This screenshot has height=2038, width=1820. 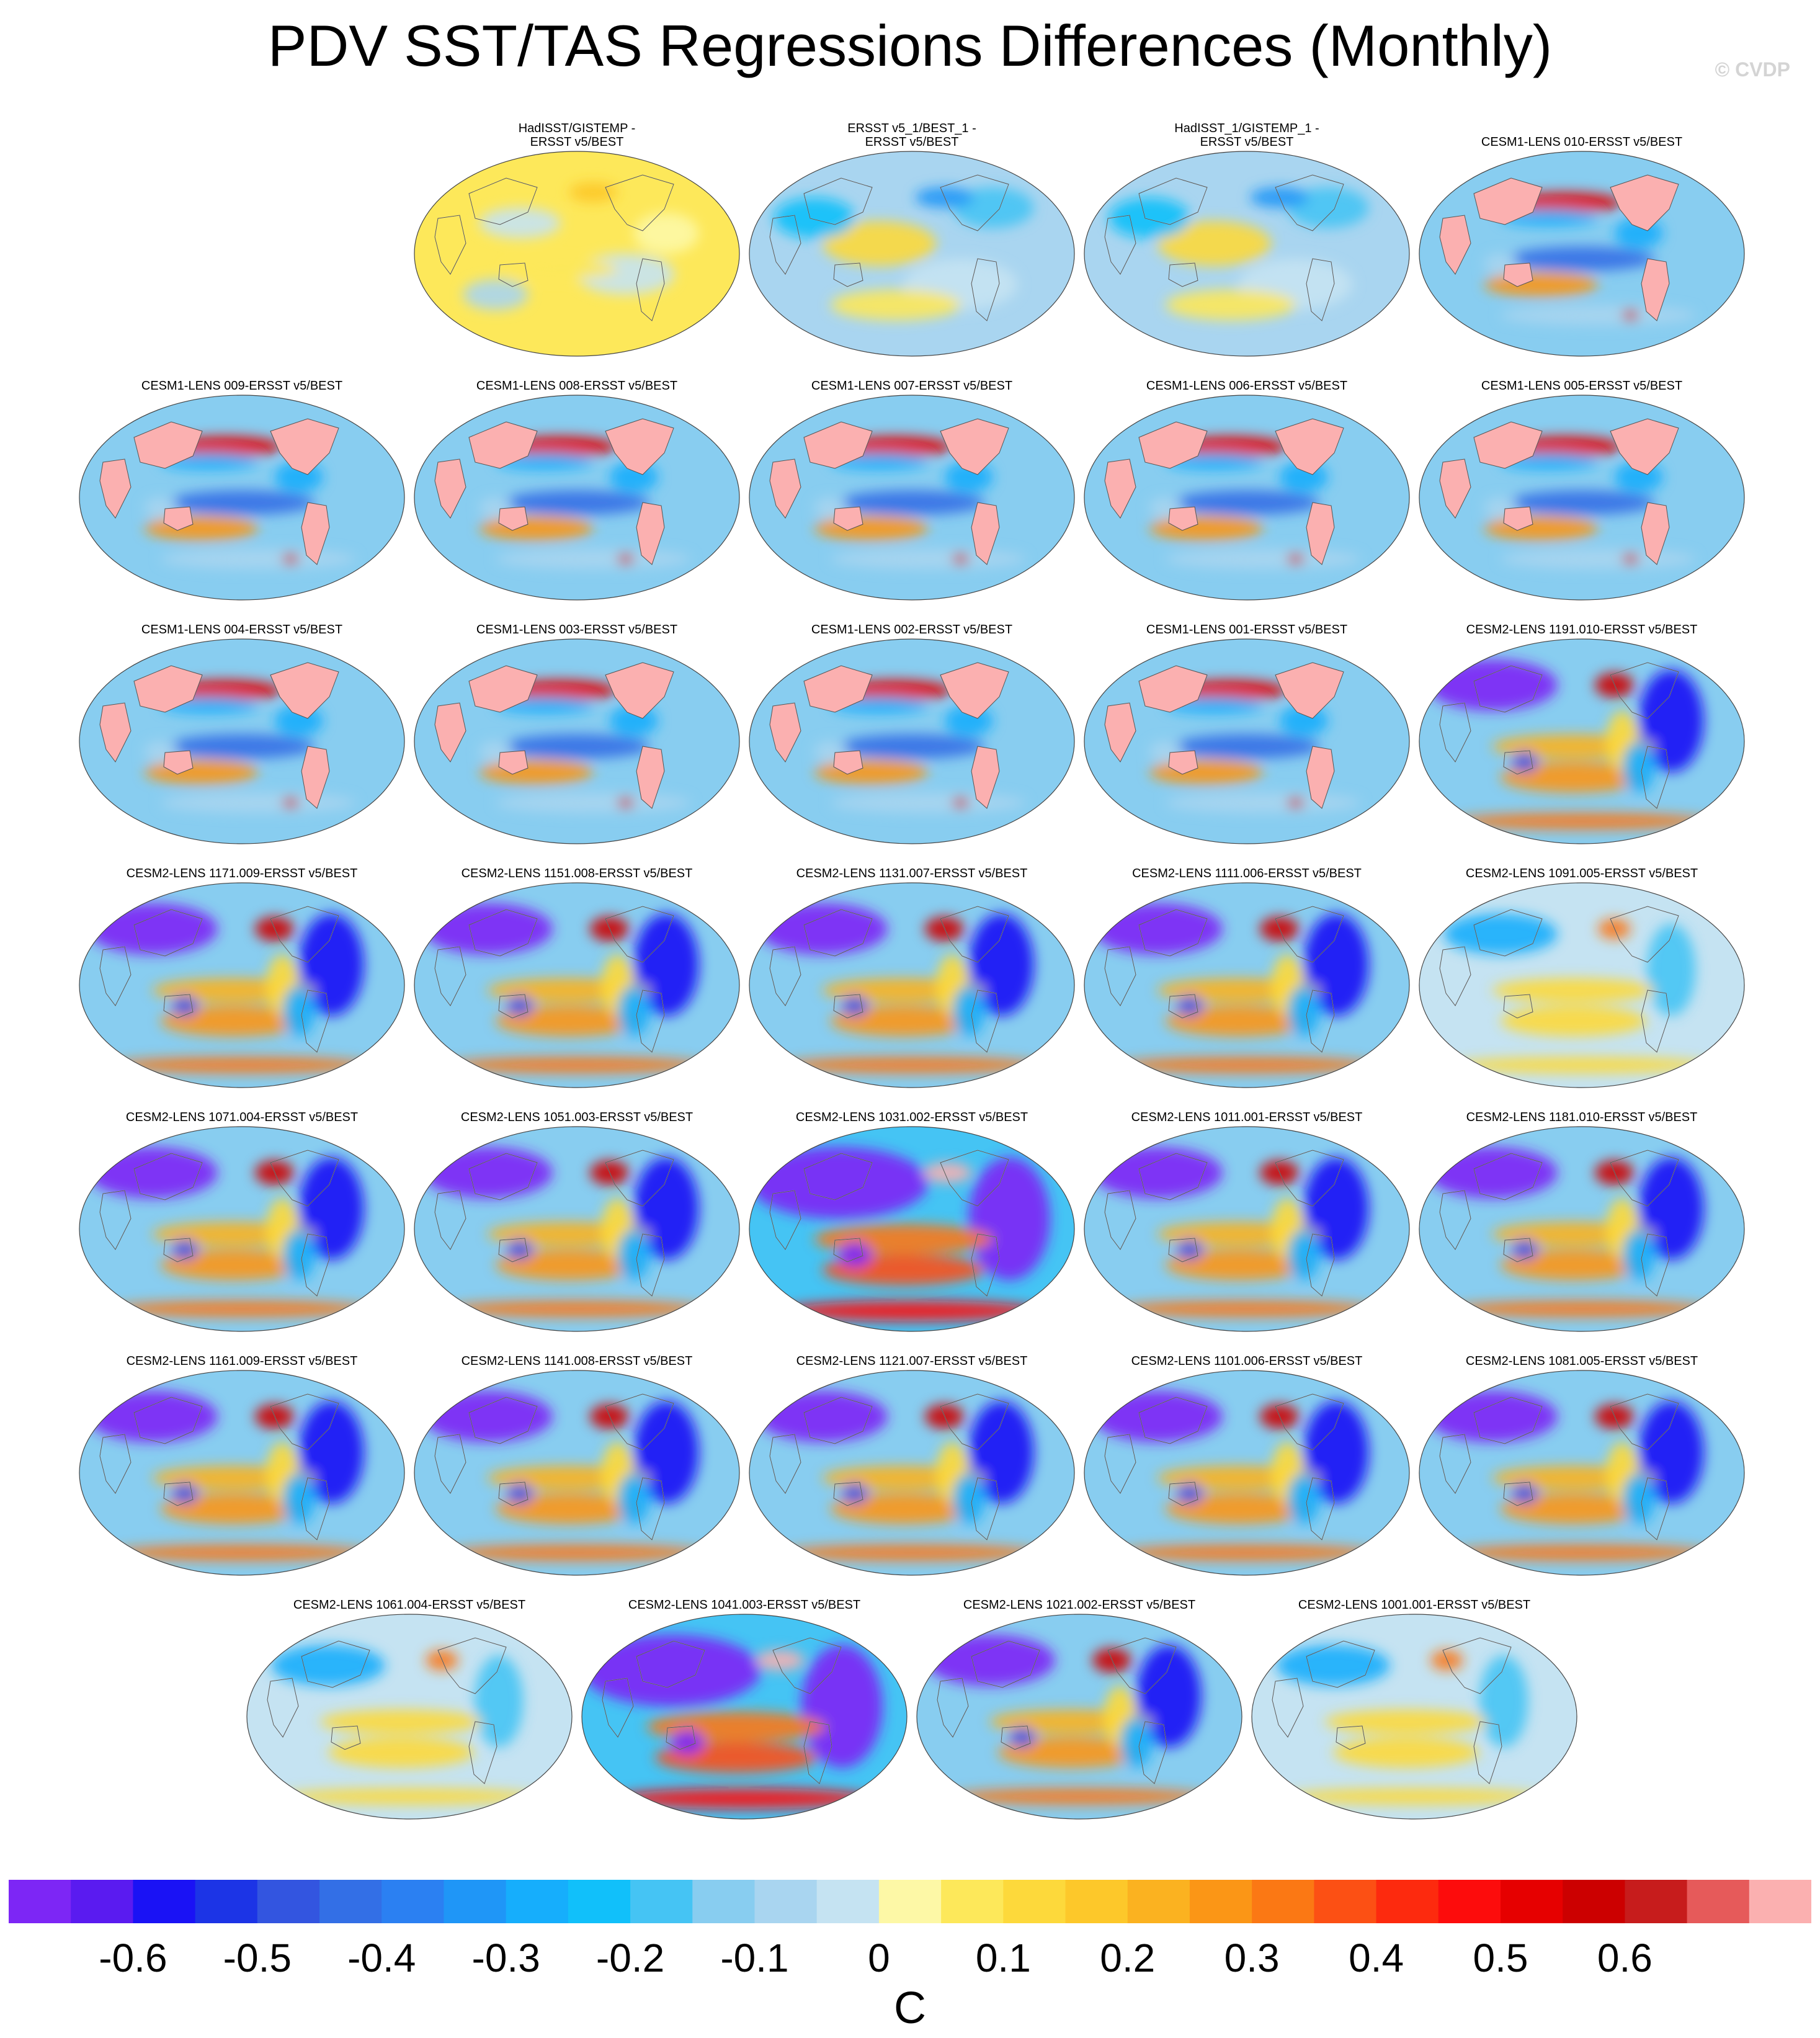 I want to click on map-panel: CESM2-LENS 1081.005-ERSST v5/BEST, so click(x=1582, y=1458).